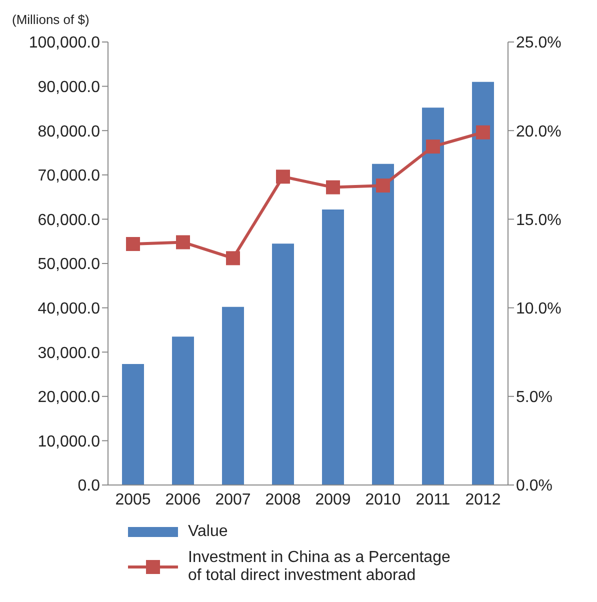  I want to click on y-tick-label: 80,000.0, so click(69, 131).